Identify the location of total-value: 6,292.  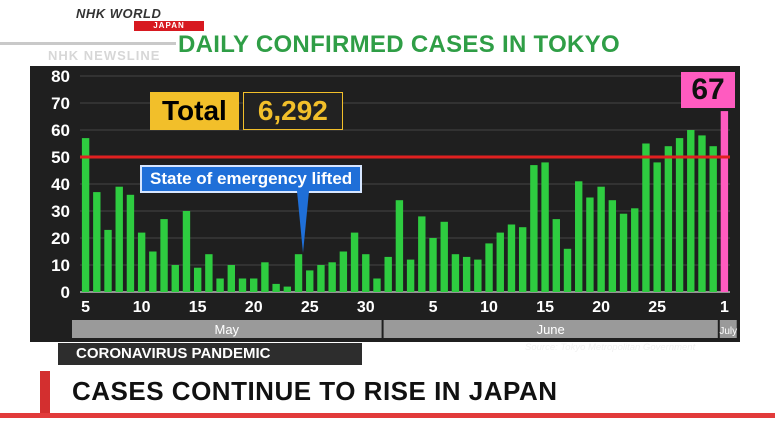
(292, 111).